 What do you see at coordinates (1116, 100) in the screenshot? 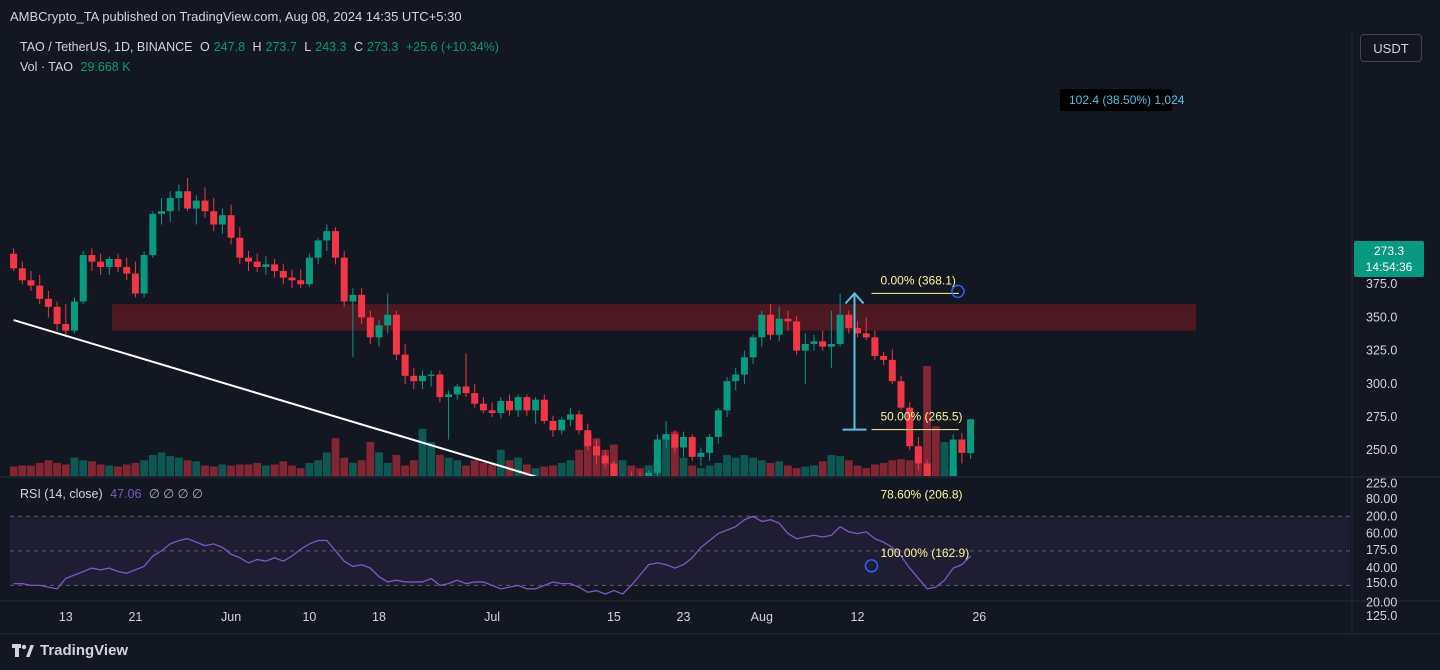
I see `measure-label-box` at bounding box center [1116, 100].